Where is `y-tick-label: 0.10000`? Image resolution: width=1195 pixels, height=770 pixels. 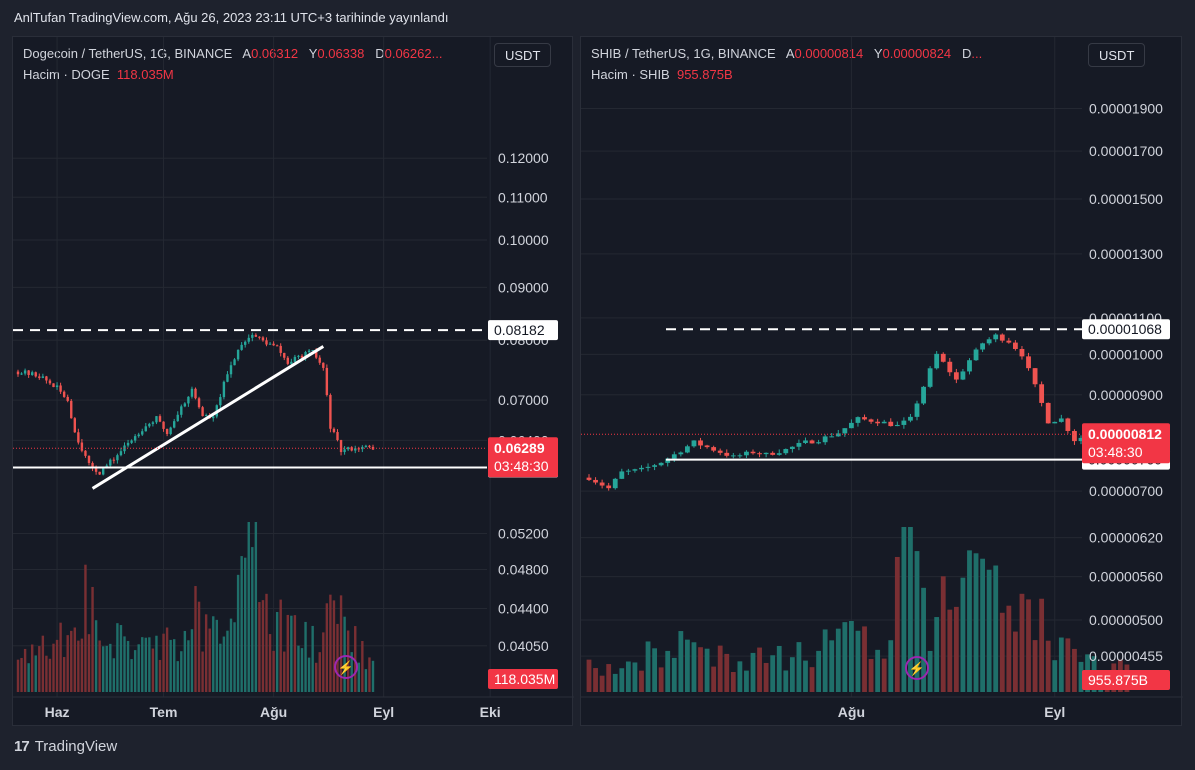 y-tick-label: 0.10000 is located at coordinates (523, 240).